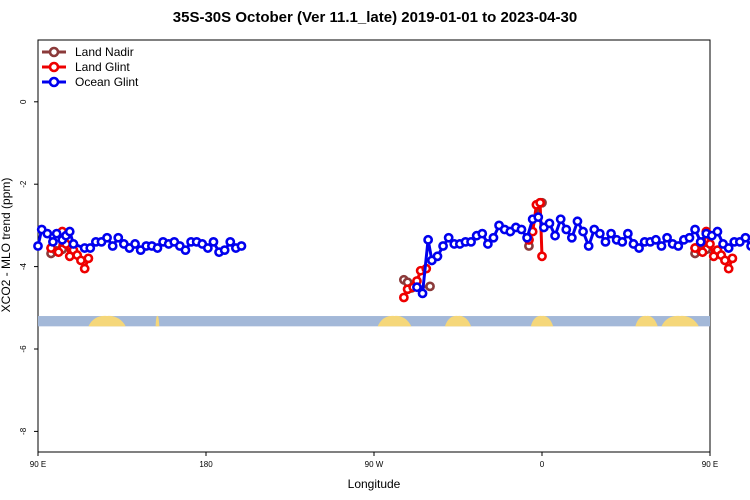 Image resolution: width=750 pixels, height=500 pixels. Describe the element at coordinates (104, 52) in the screenshot. I see `legend-label-0: Land Nadir` at that location.